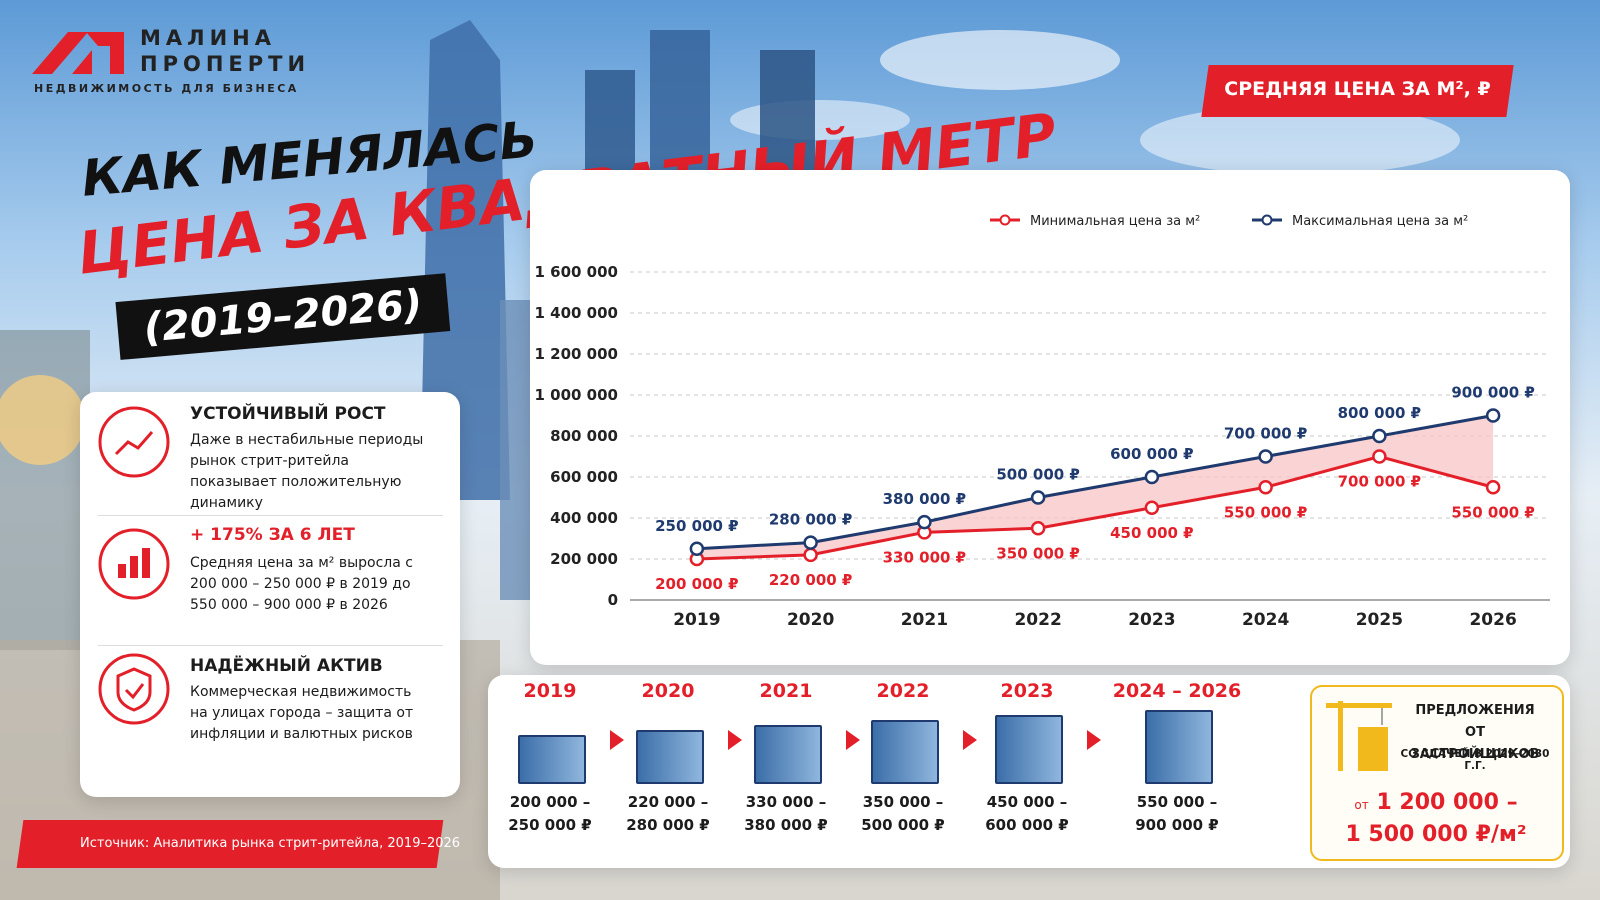  Describe the element at coordinates (1027, 691) in the screenshot. I see `timeline-year: 2023` at that location.